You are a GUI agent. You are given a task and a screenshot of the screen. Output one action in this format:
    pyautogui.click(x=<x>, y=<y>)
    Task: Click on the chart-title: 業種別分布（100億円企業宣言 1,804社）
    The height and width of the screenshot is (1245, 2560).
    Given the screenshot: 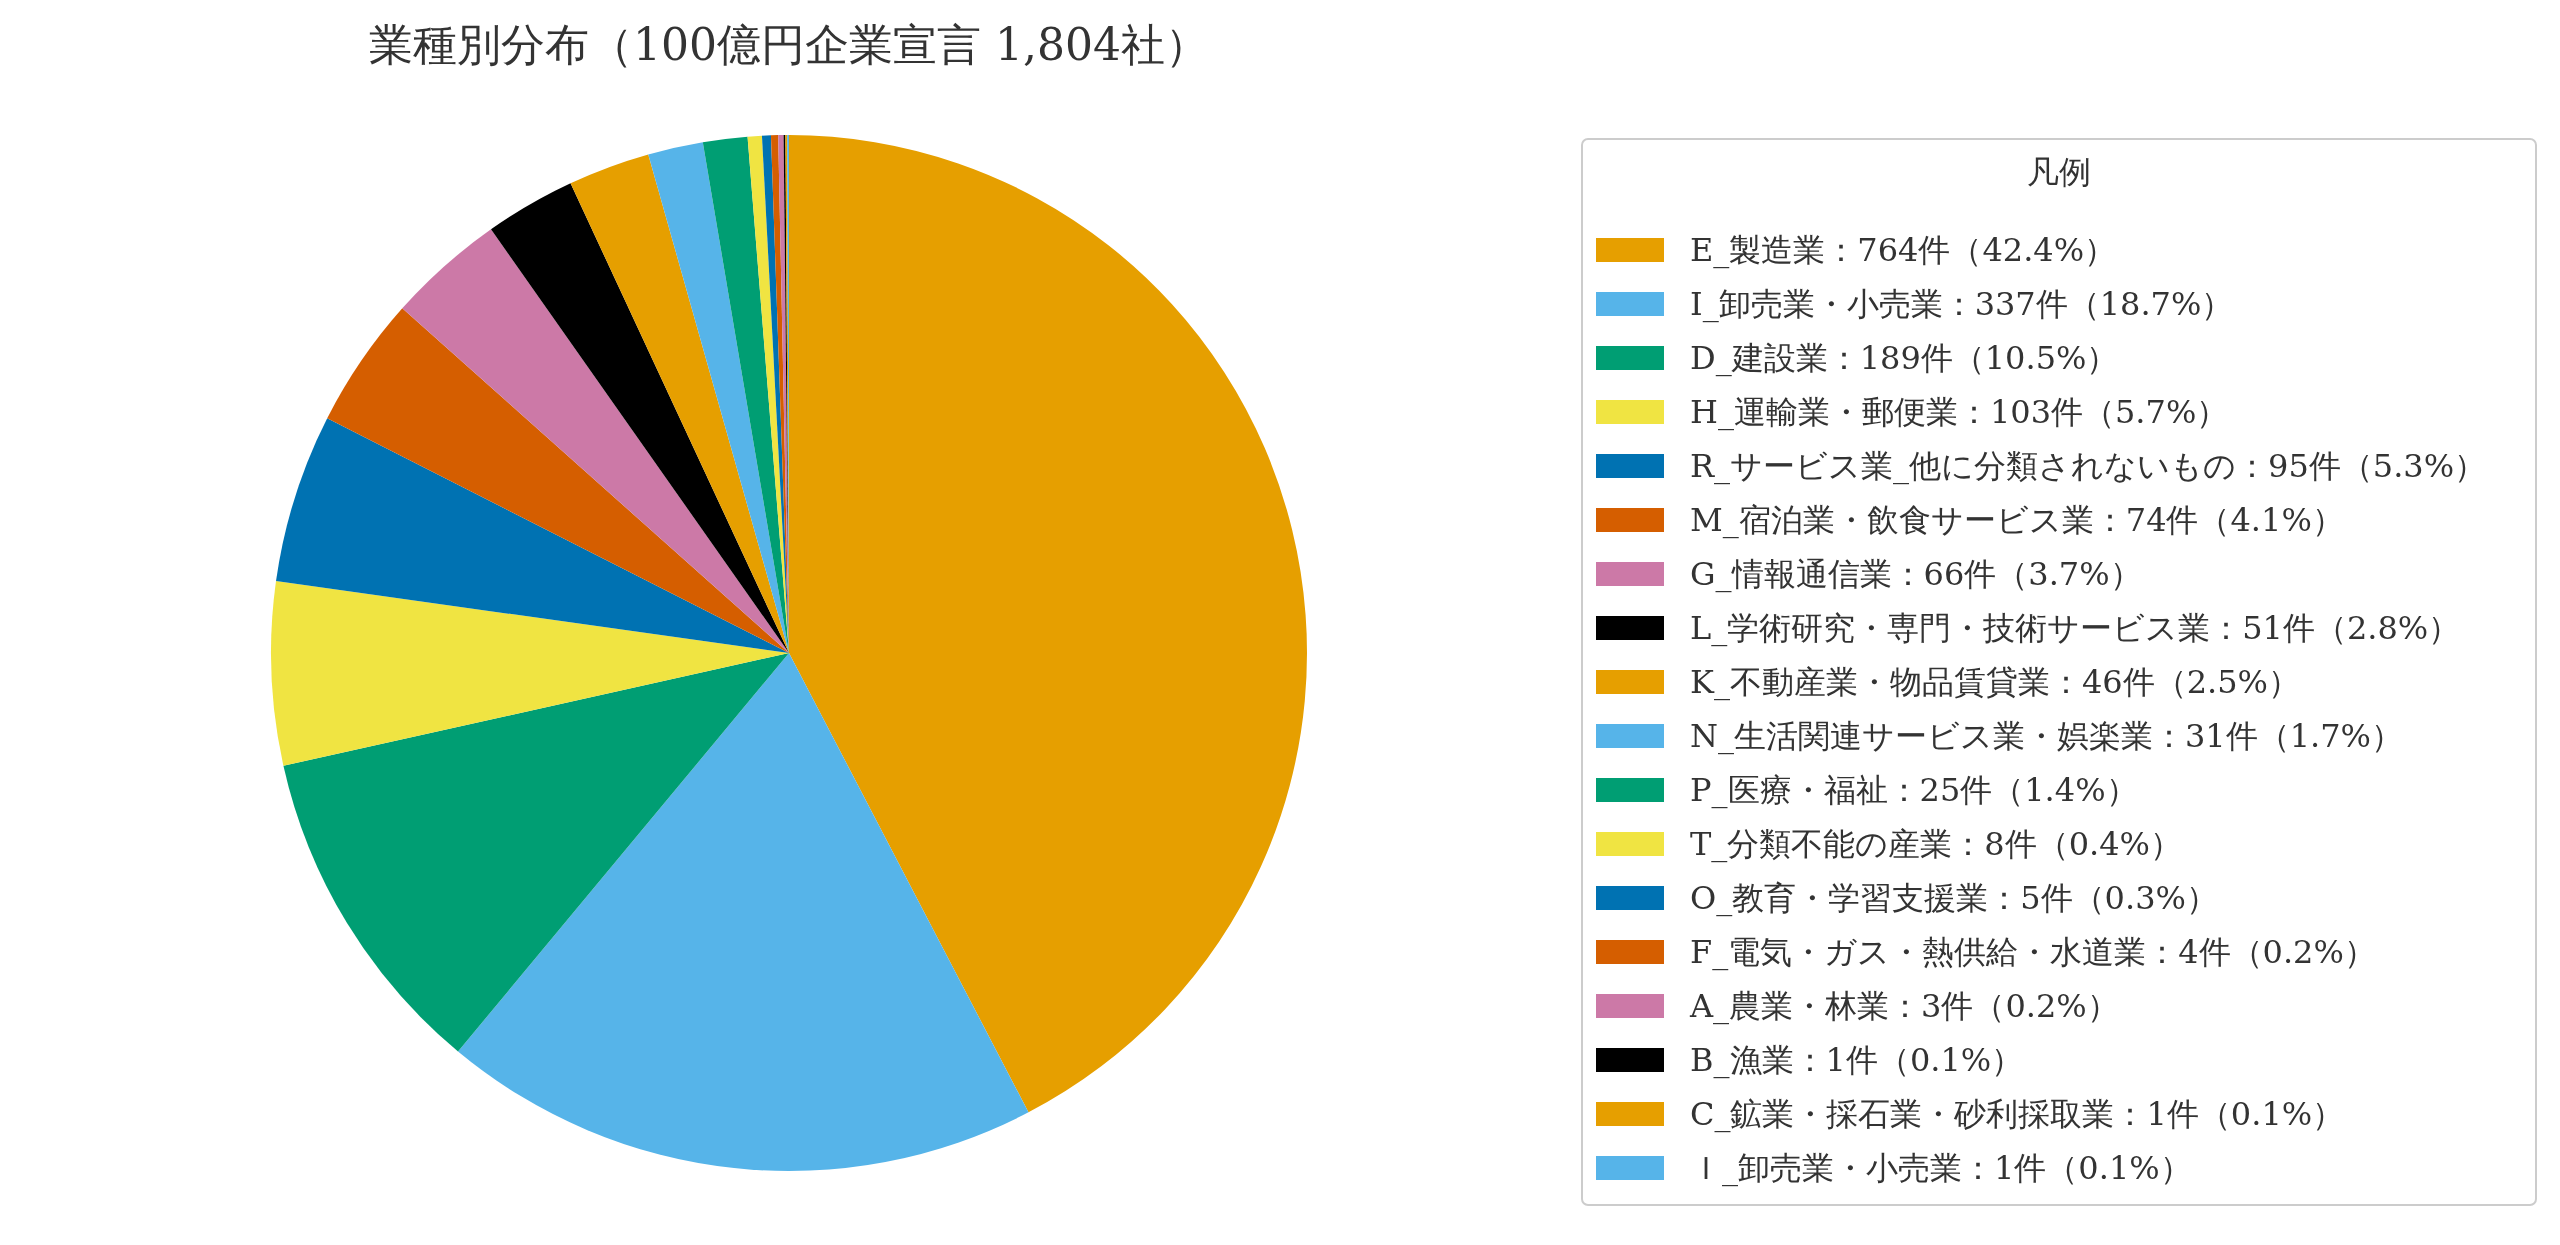 What is the action you would take?
    pyautogui.click(x=789, y=44)
    